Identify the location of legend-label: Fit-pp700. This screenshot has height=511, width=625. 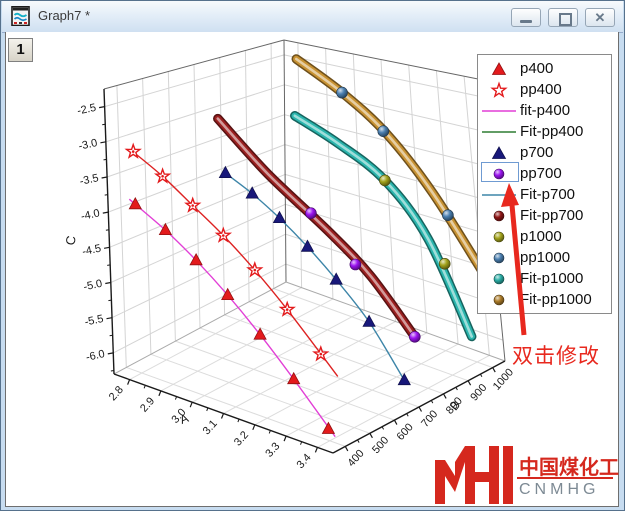
(552, 215).